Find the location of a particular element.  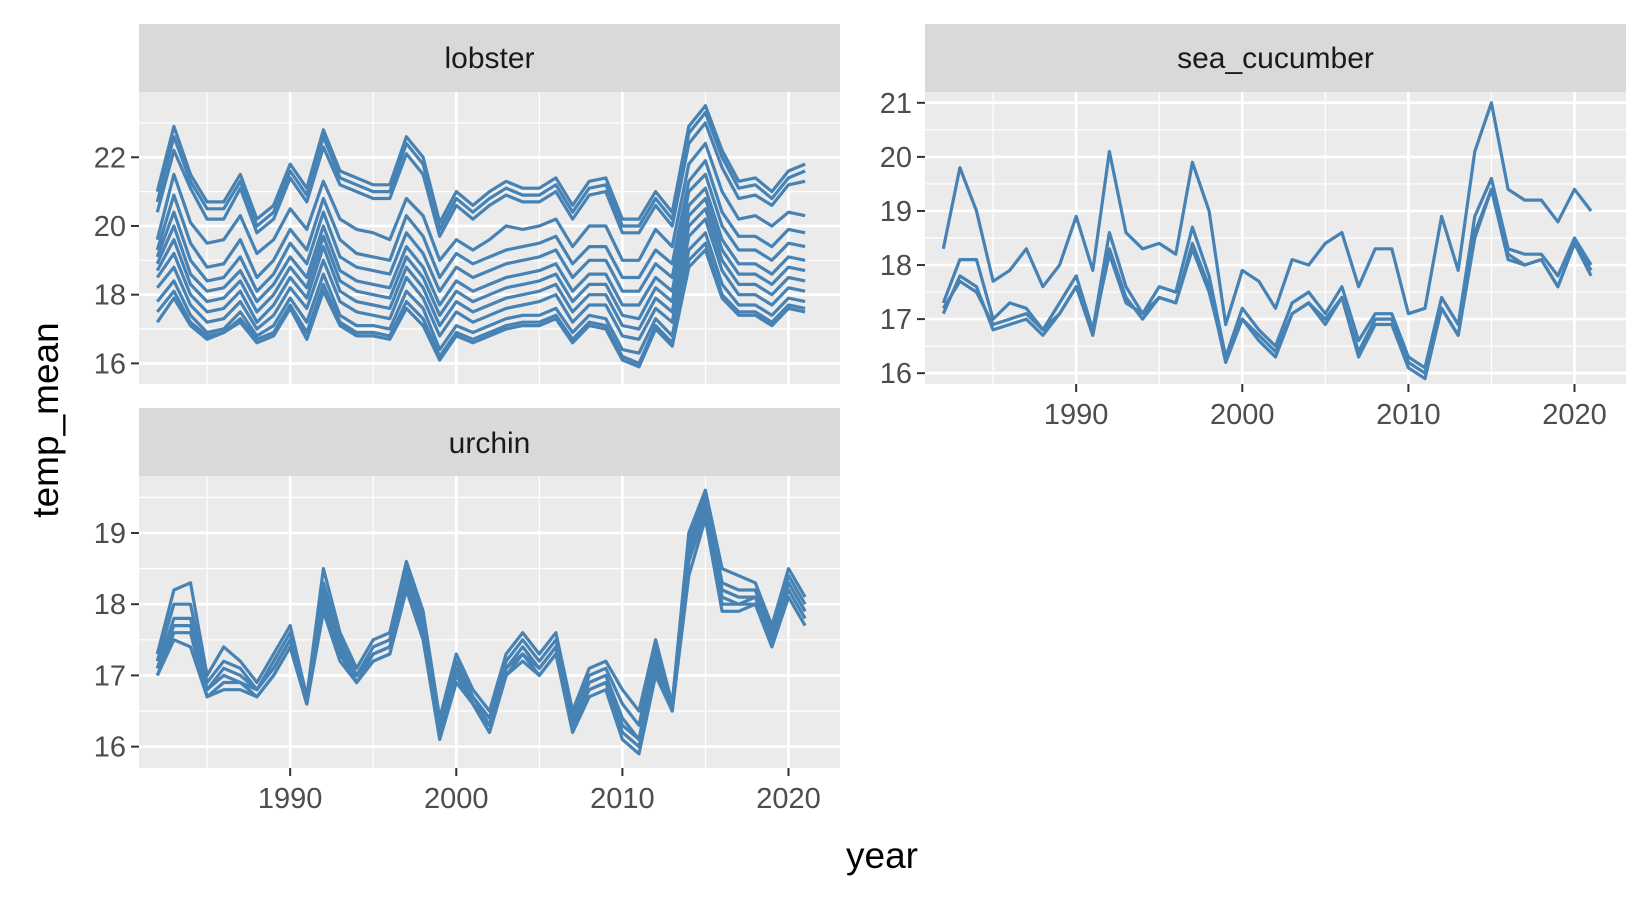

gridlines-urchin is located at coordinates (489, 622).